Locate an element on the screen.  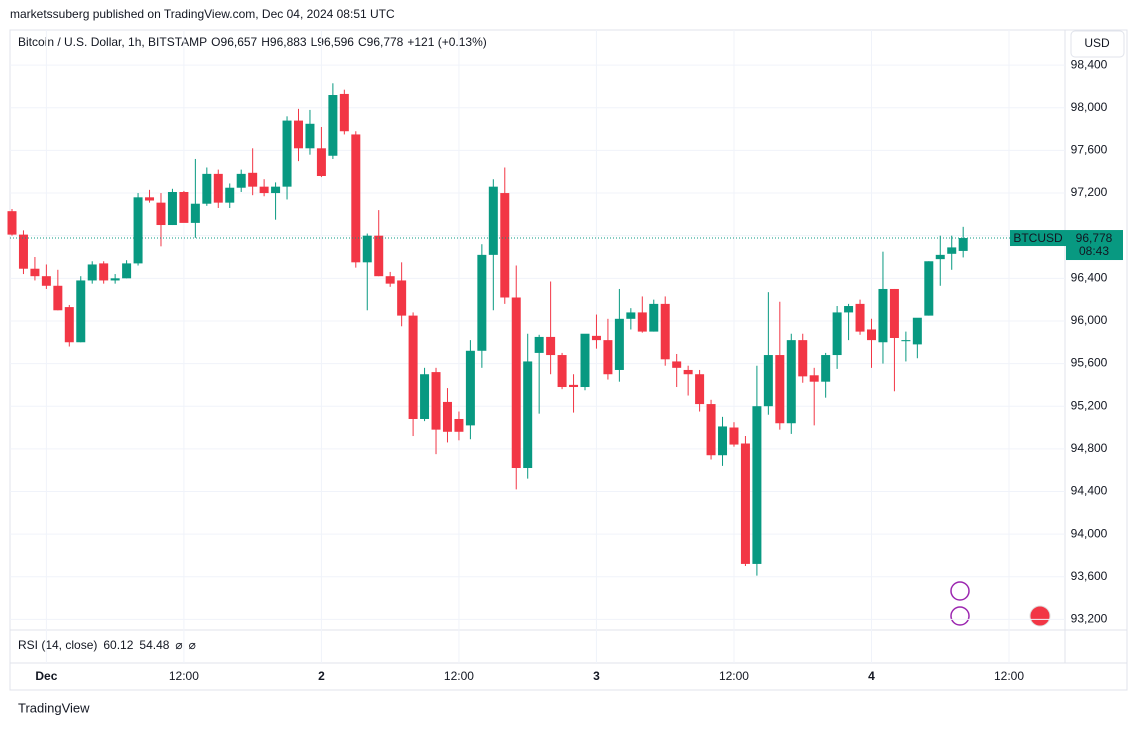
y-tick-label: 94,400 is located at coordinates (1089, 491).